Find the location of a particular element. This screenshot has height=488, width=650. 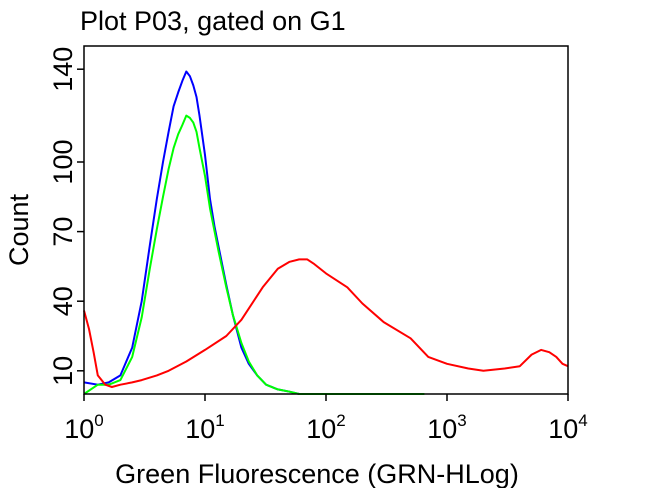

y-tick-label: 140 is located at coordinates (63, 69).